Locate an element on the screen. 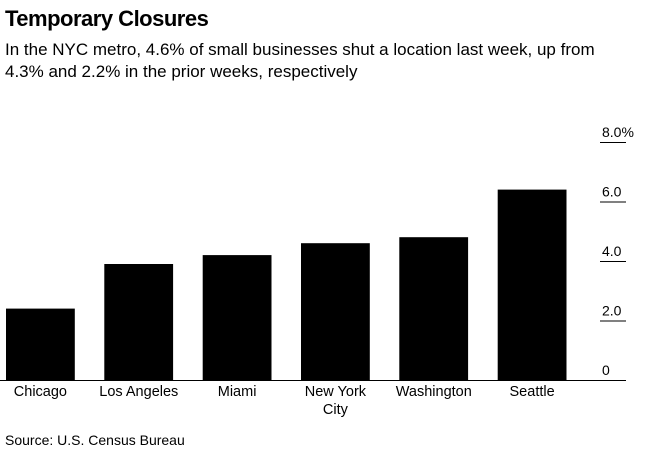 This screenshot has height=453, width=647. y-tick-label: 8.0% is located at coordinates (618, 132).